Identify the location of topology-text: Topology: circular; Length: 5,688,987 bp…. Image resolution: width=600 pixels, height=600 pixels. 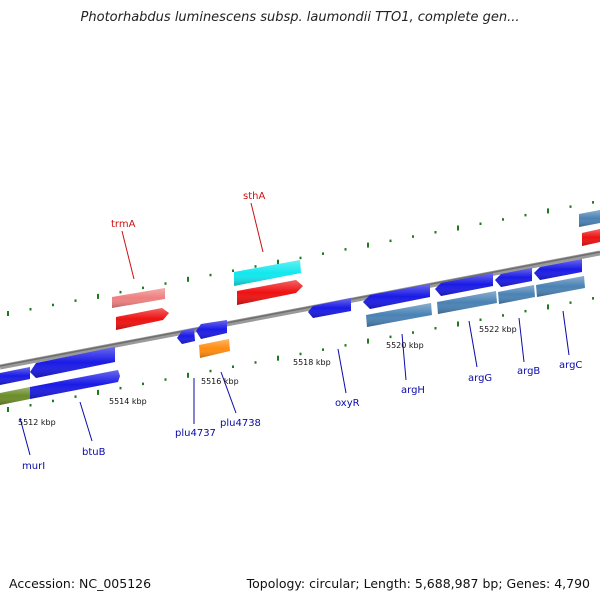
(418, 583).